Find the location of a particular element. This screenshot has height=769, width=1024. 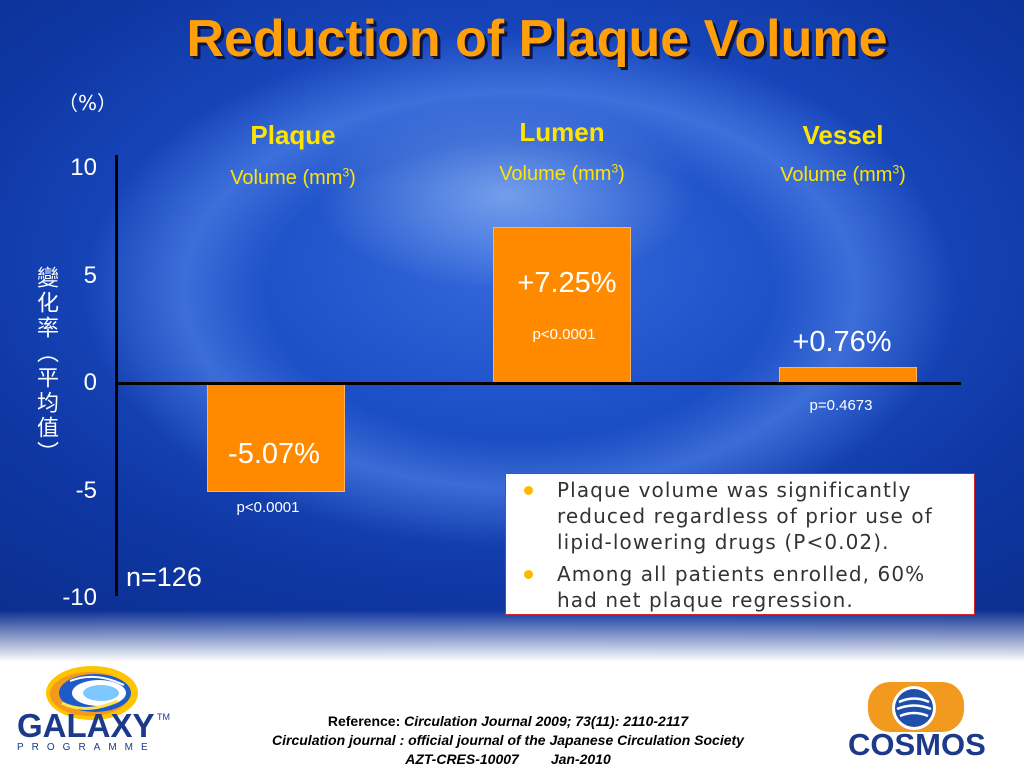

category-unit-lumen: Volume (mm3) is located at coordinates (562, 174).